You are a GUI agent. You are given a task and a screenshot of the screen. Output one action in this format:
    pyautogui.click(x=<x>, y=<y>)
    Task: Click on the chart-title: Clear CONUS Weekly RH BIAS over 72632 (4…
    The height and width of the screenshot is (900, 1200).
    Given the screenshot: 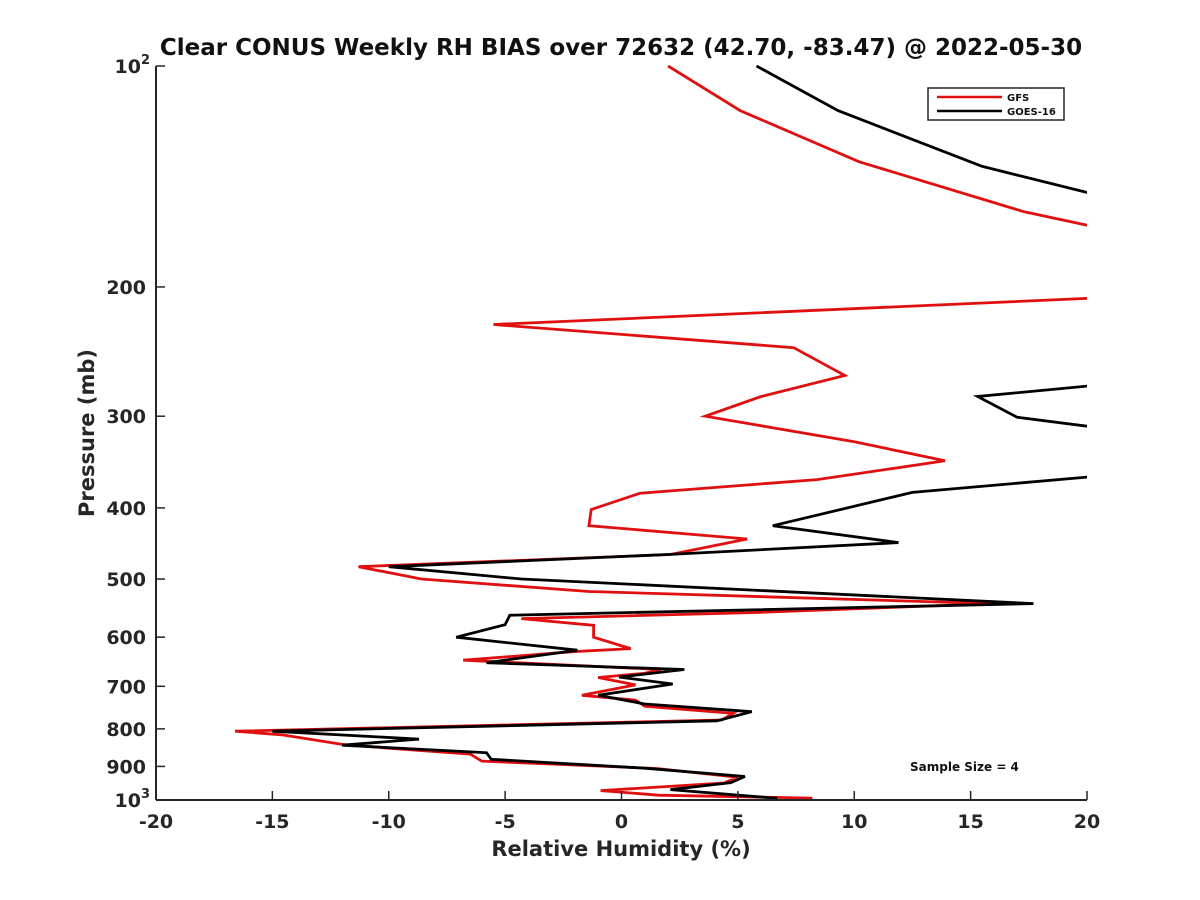 What is the action you would take?
    pyautogui.click(x=621, y=48)
    